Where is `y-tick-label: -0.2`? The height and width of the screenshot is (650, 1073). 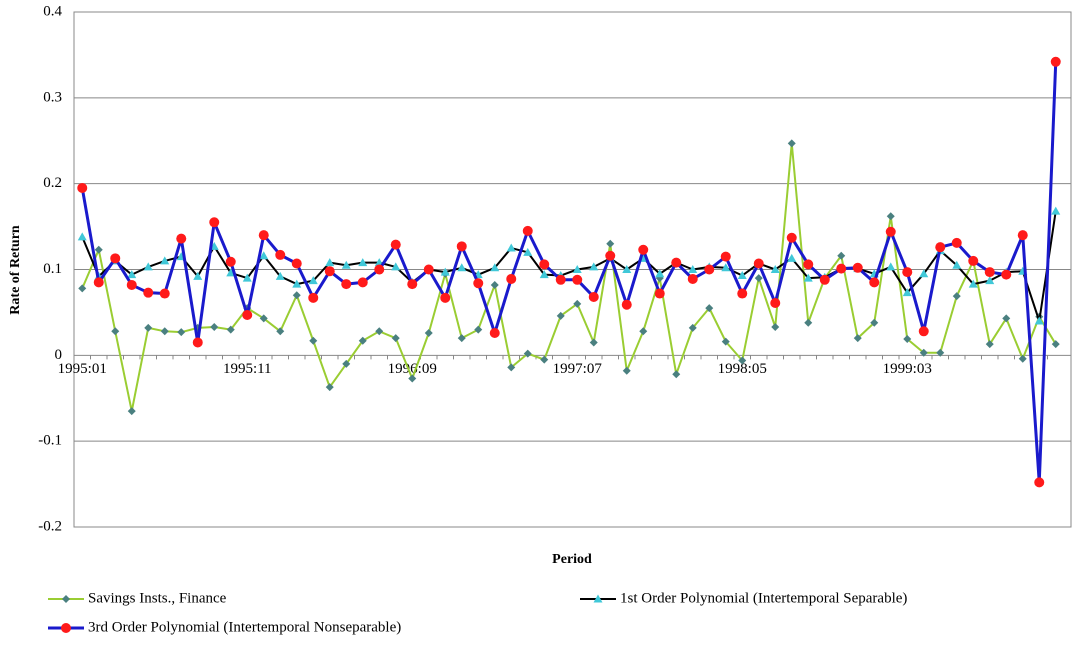
y-tick-label: -0.2 is located at coordinates (50, 526).